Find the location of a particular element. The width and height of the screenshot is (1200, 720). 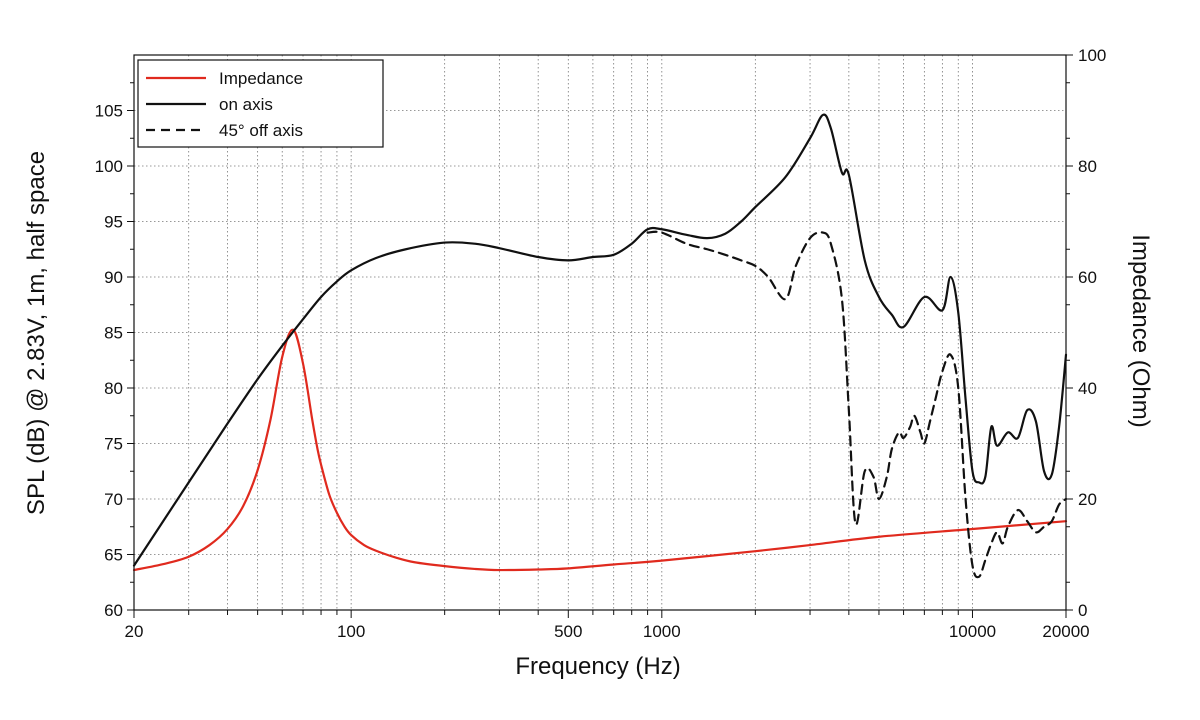

y-tick-label: 95 is located at coordinates (113, 222).